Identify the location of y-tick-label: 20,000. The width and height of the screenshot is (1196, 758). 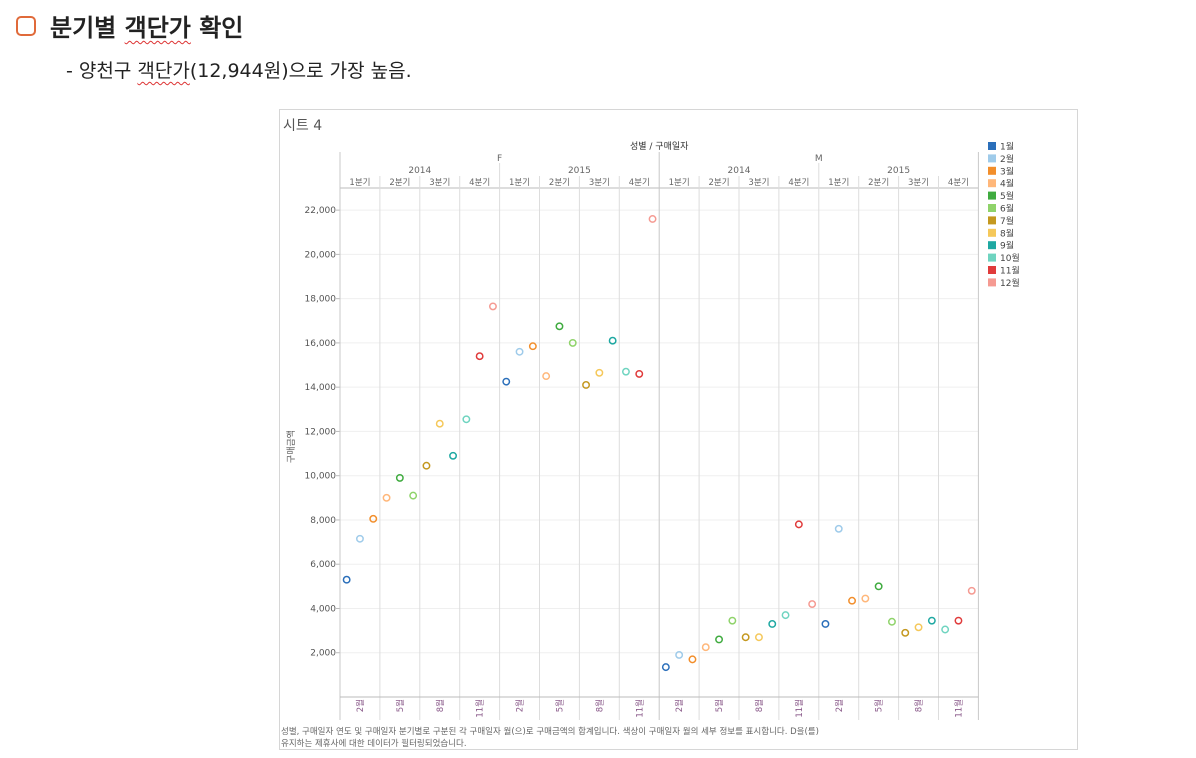
(321, 255).